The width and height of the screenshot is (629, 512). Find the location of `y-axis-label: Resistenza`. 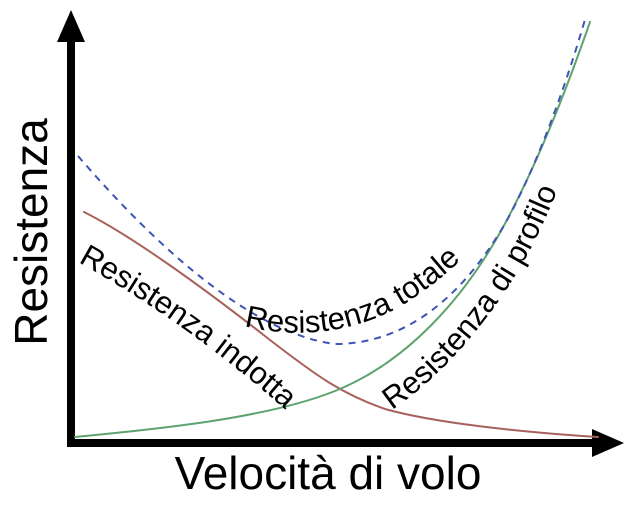

y-axis-label: Resistenza is located at coordinates (31, 232).